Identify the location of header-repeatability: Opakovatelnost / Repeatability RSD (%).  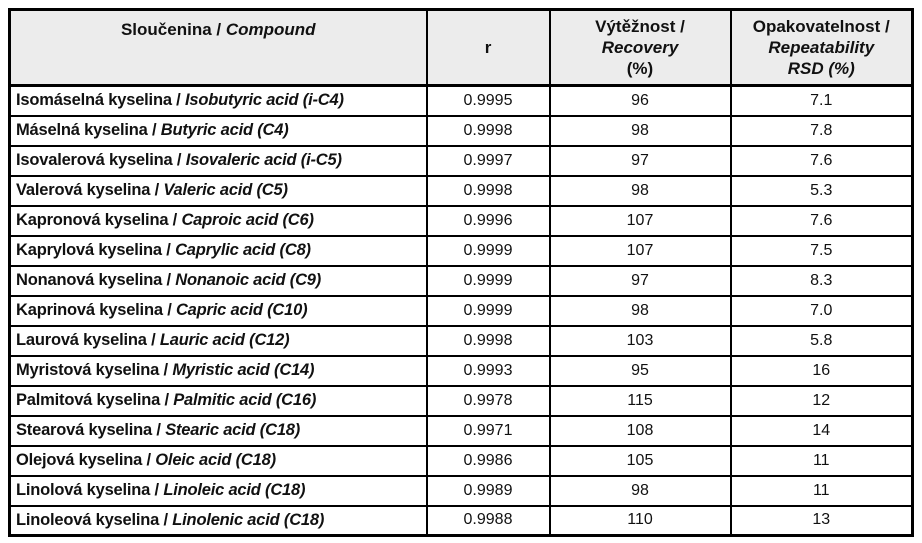
(821, 47).